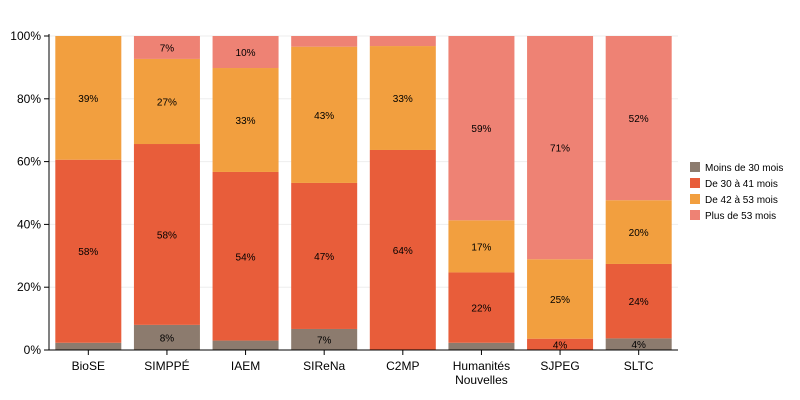 Image resolution: width=800 pixels, height=400 pixels. I want to click on data-label: 20%, so click(639, 233).